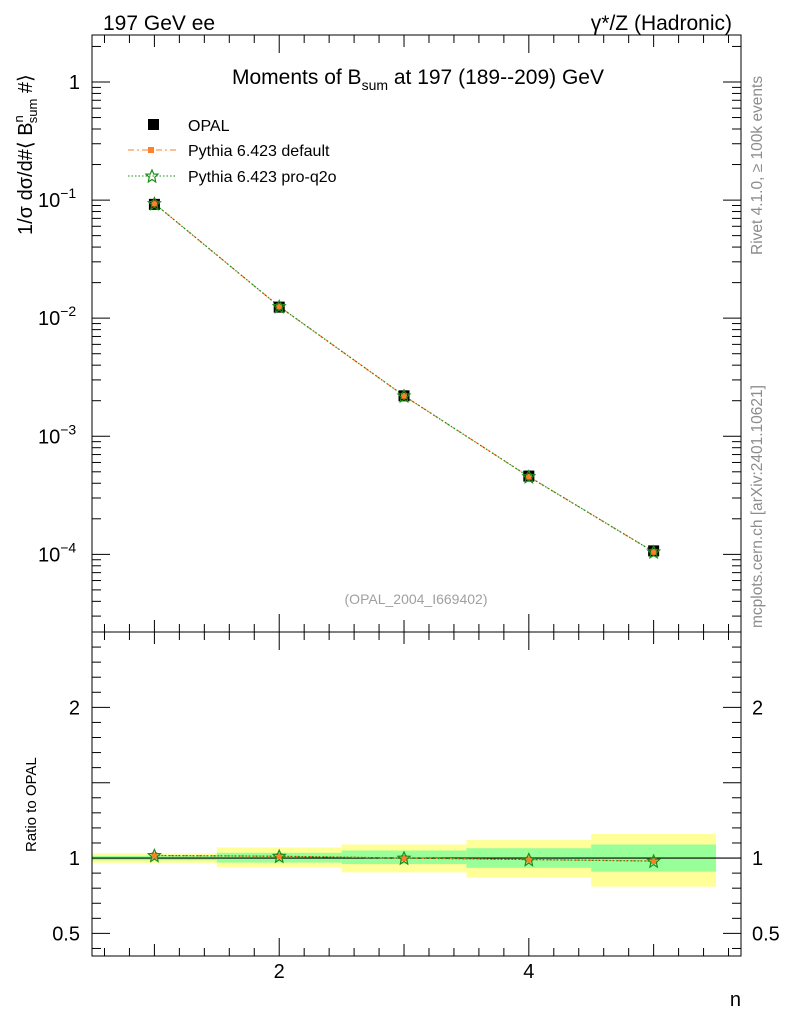 The height and width of the screenshot is (1024, 786). What do you see at coordinates (159, 23) in the screenshot?
I see `header-left: 197 GeV ee` at bounding box center [159, 23].